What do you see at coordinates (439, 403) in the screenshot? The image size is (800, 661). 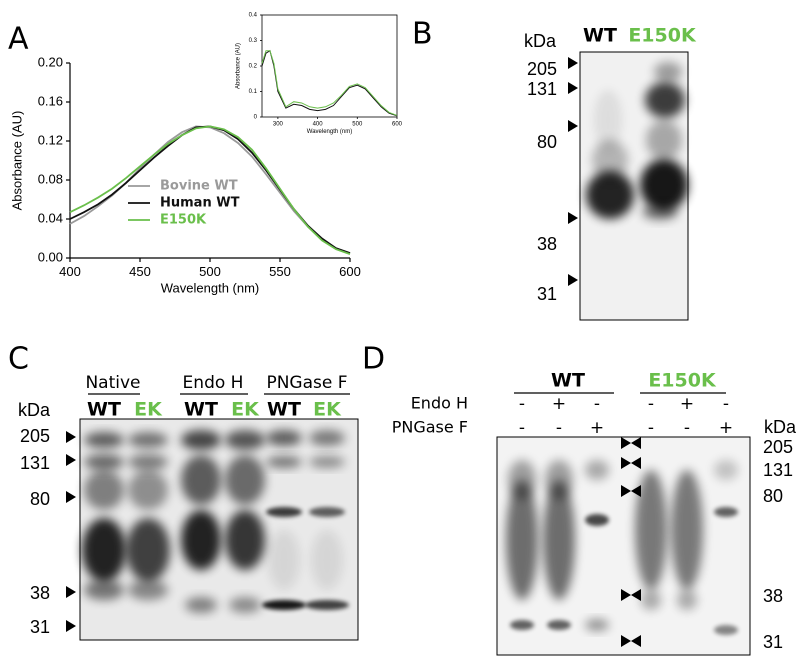 I see `treatment-label: Endo H` at bounding box center [439, 403].